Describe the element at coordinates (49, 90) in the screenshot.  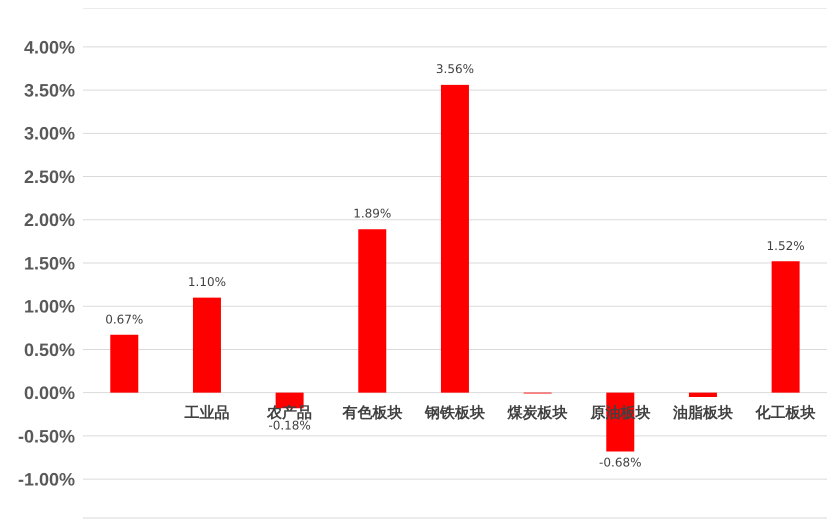
I see `y-tick-label: 3.50%` at that location.